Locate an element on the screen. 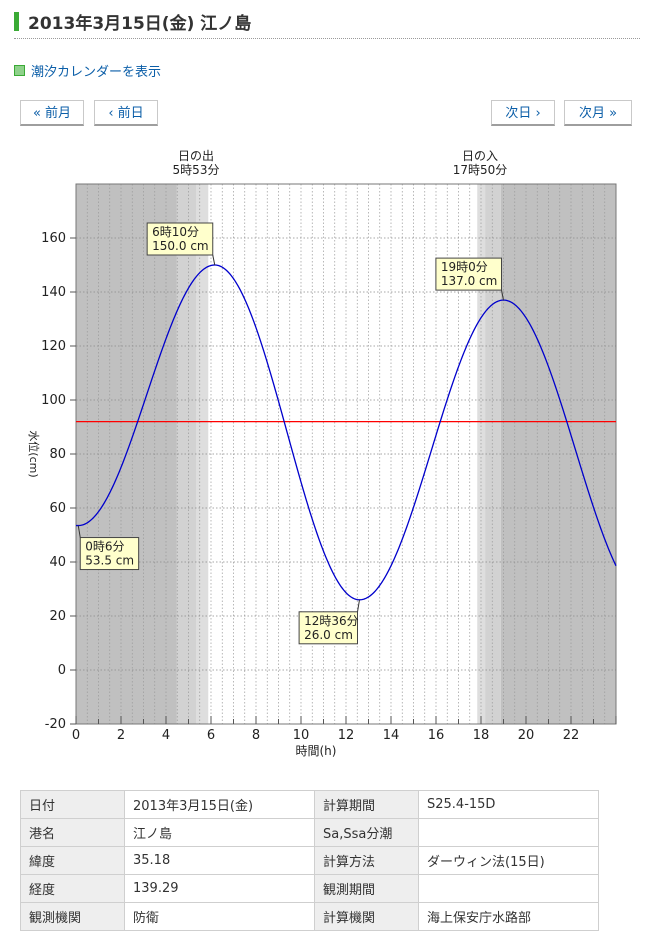  x-tick-label: 8 is located at coordinates (256, 735).